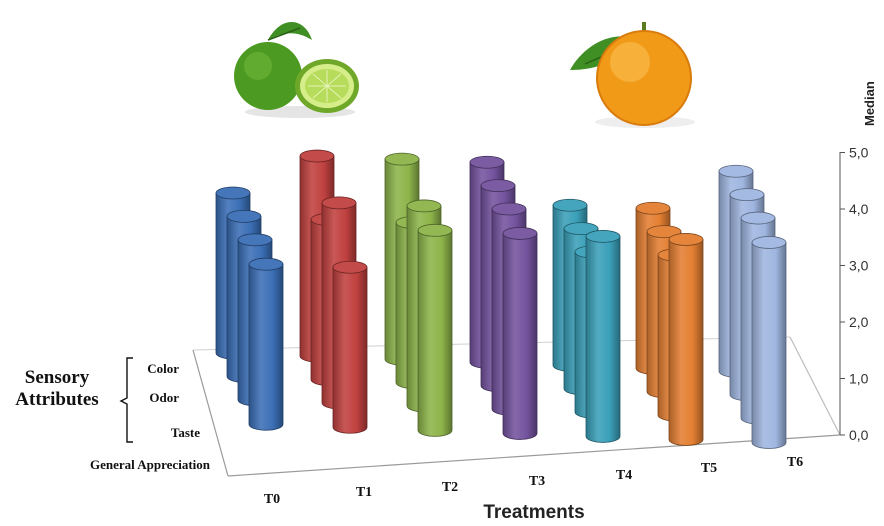 The height and width of the screenshot is (526, 884). Describe the element at coordinates (350, 347) in the screenshot. I see `bar-T1-general-appreciation` at that location.